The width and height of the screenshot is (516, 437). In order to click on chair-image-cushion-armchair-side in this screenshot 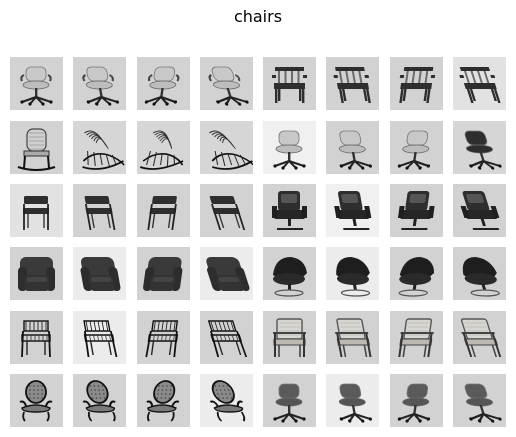, I will do `click(479, 337)`.